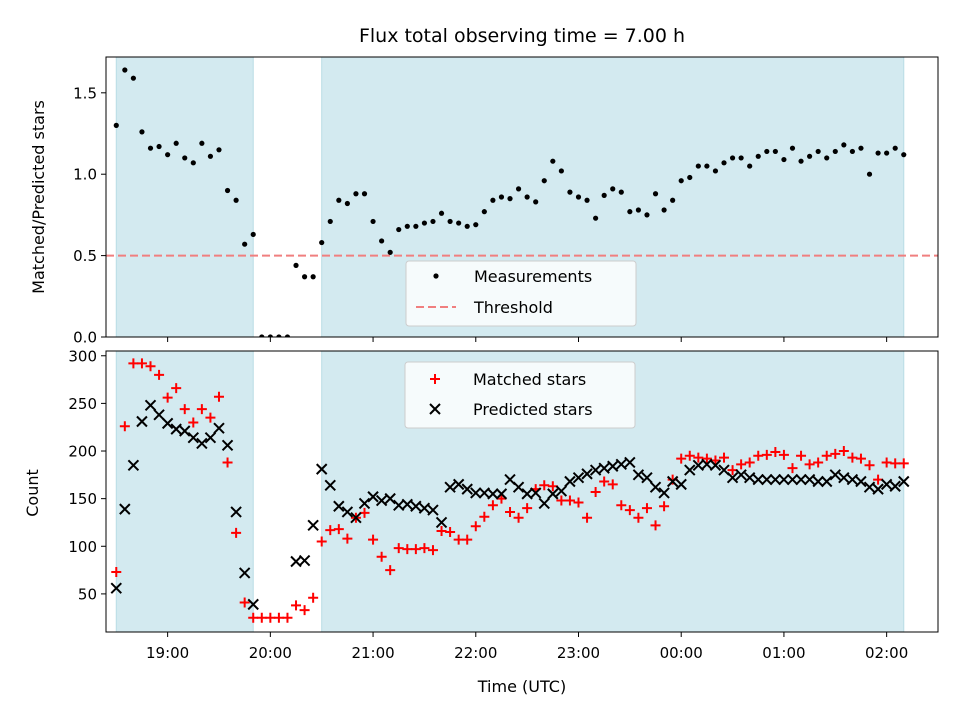 The width and height of the screenshot is (960, 720). Describe the element at coordinates (32, 493) in the screenshot. I see `bottom-y-axis-label: Count` at that location.